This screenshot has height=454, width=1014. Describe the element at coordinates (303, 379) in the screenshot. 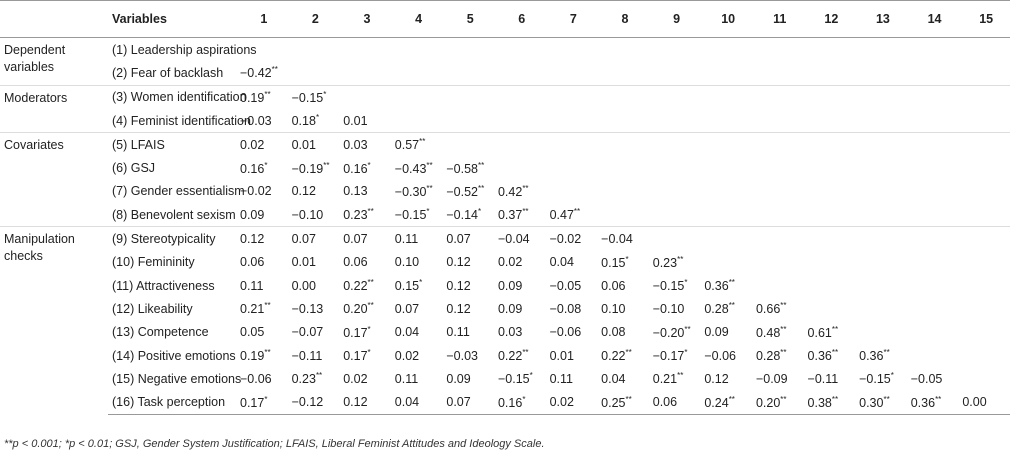

I see `cell-value: 0.23` at that location.